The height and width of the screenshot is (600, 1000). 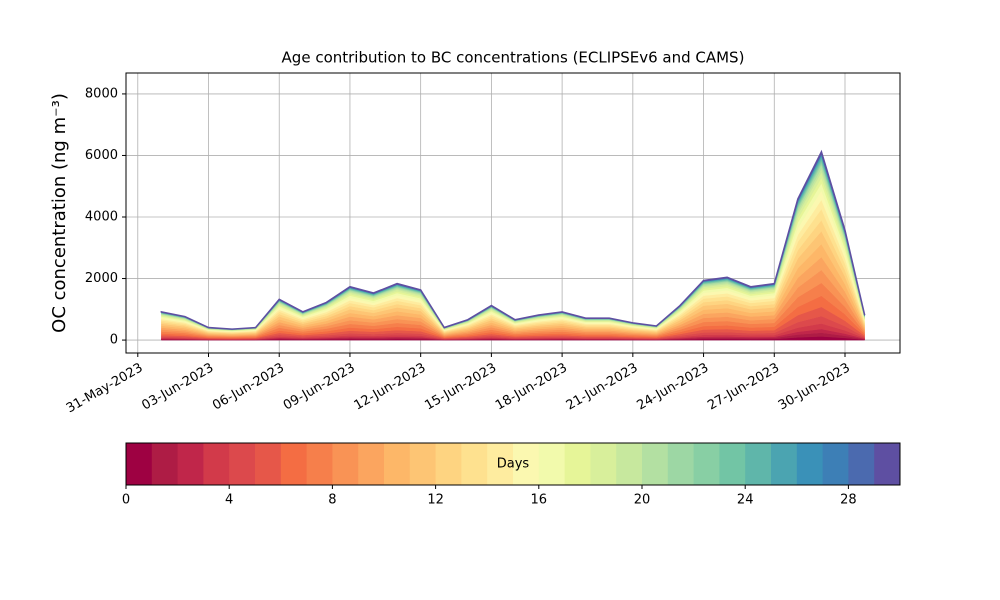 What do you see at coordinates (539, 500) in the screenshot?
I see `colorbar-tick-label: 16` at bounding box center [539, 500].